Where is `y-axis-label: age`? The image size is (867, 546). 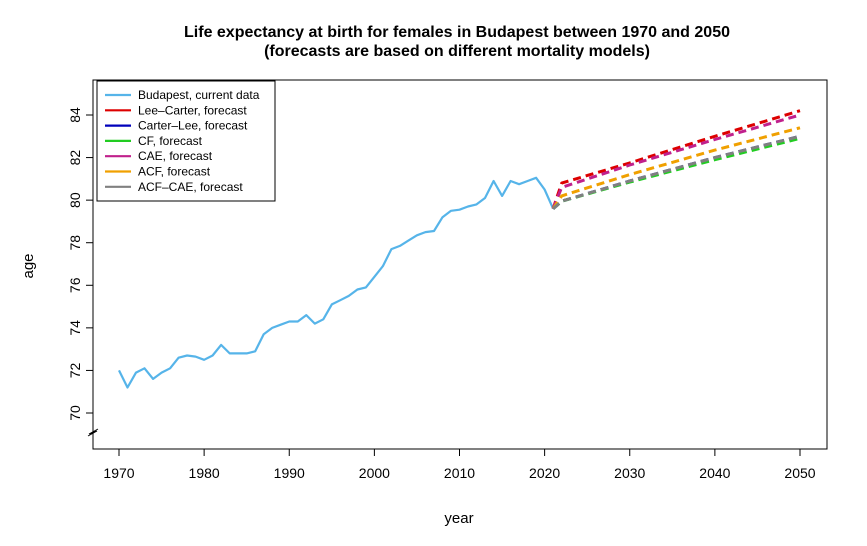
y-axis-label: age is located at coordinates (28, 265).